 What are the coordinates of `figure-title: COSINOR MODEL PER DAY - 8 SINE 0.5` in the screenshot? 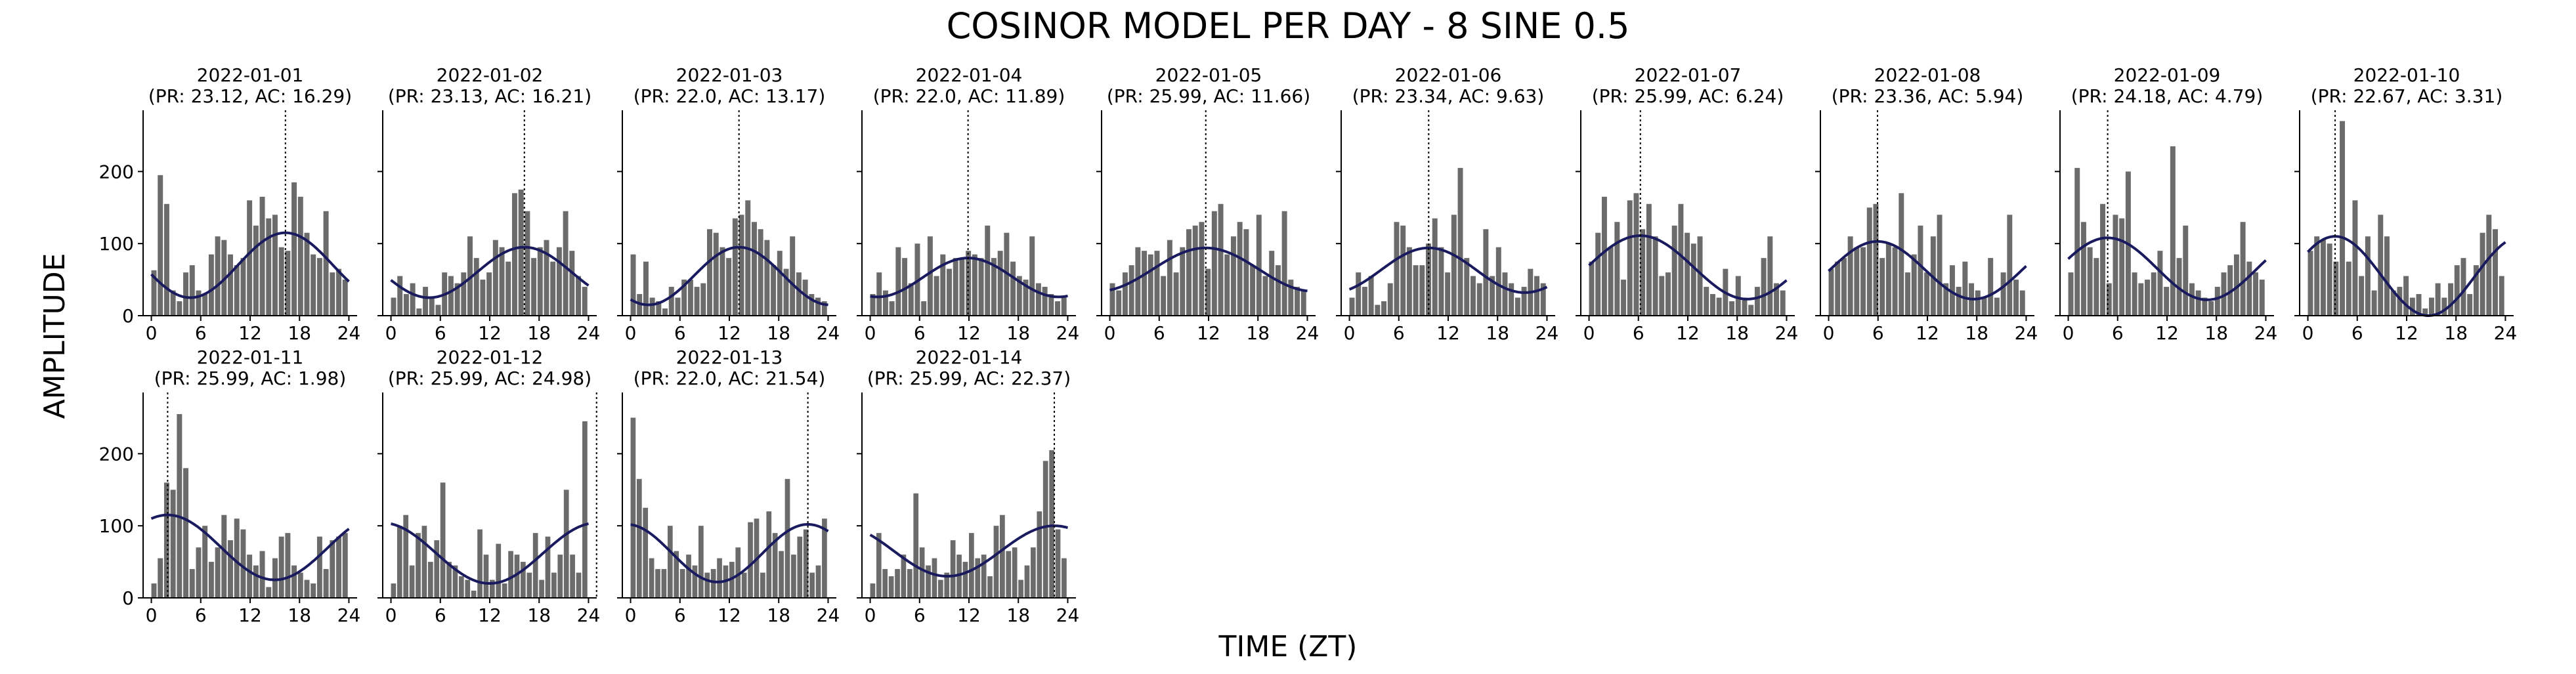 It's located at (1288, 26).